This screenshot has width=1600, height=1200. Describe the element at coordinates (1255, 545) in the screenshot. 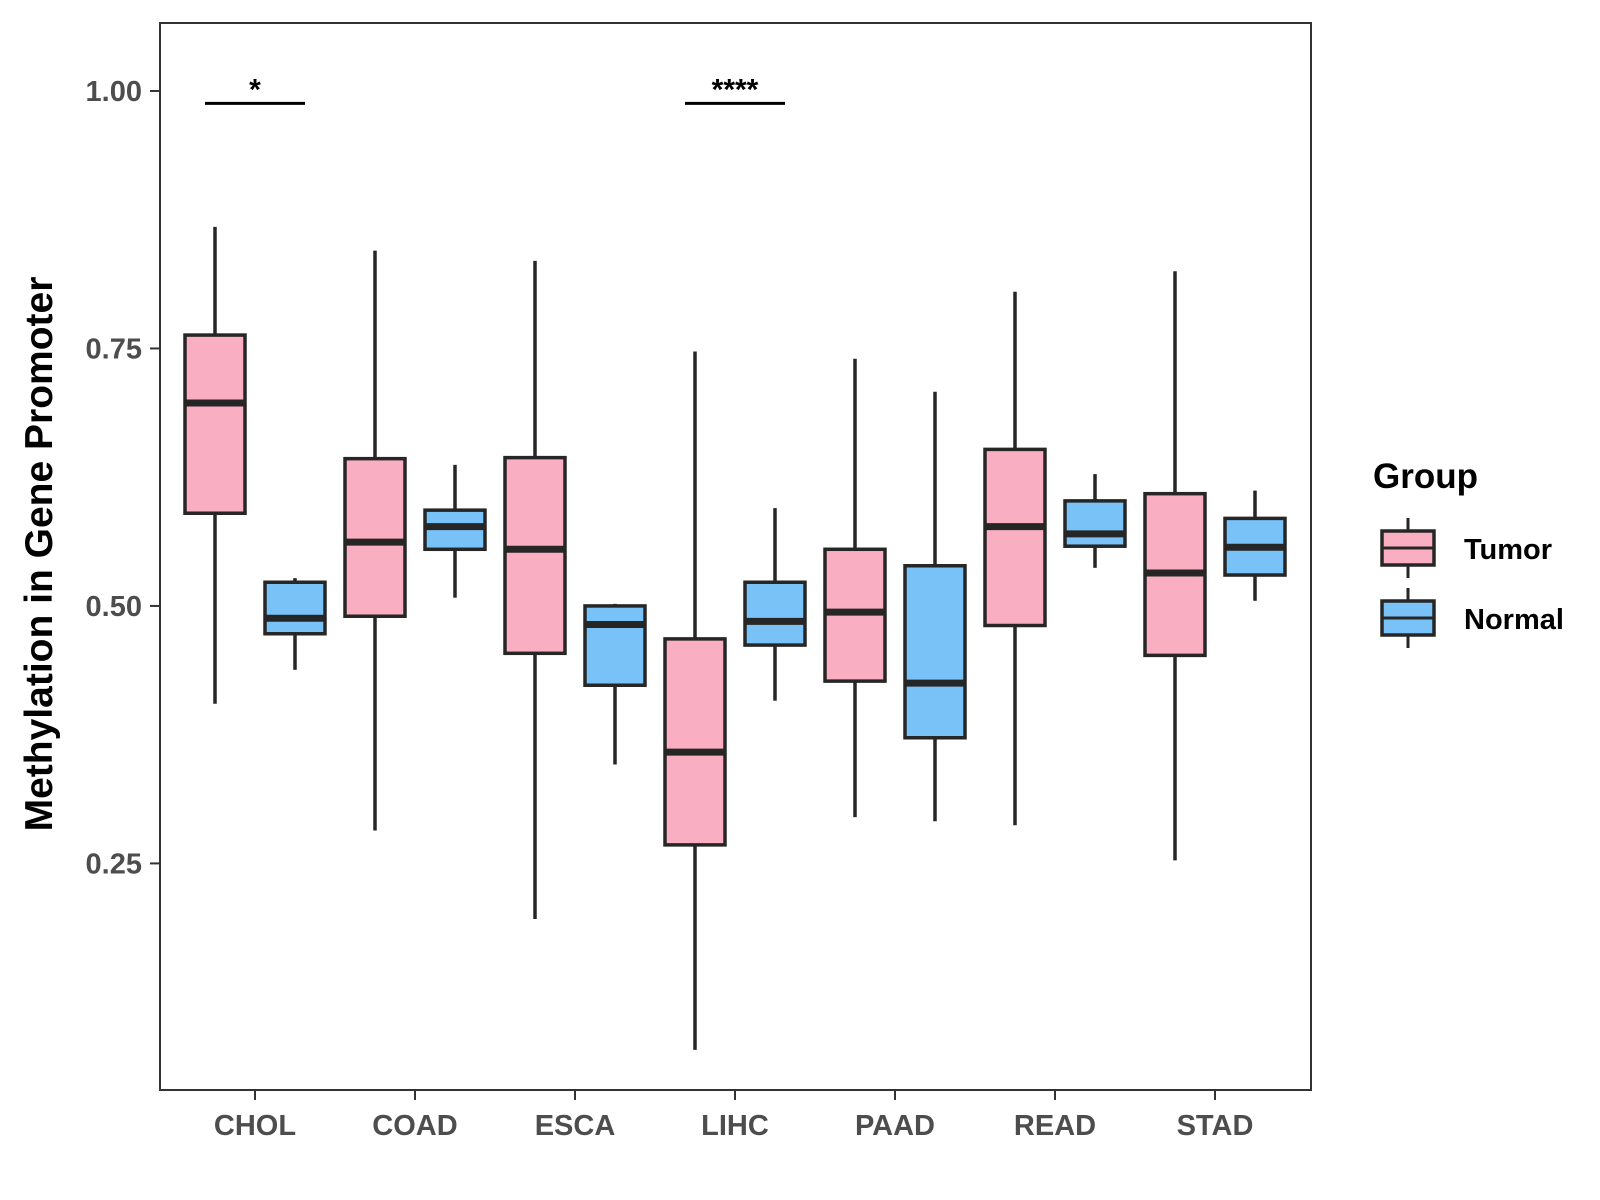

I see `box-normal-stad` at that location.